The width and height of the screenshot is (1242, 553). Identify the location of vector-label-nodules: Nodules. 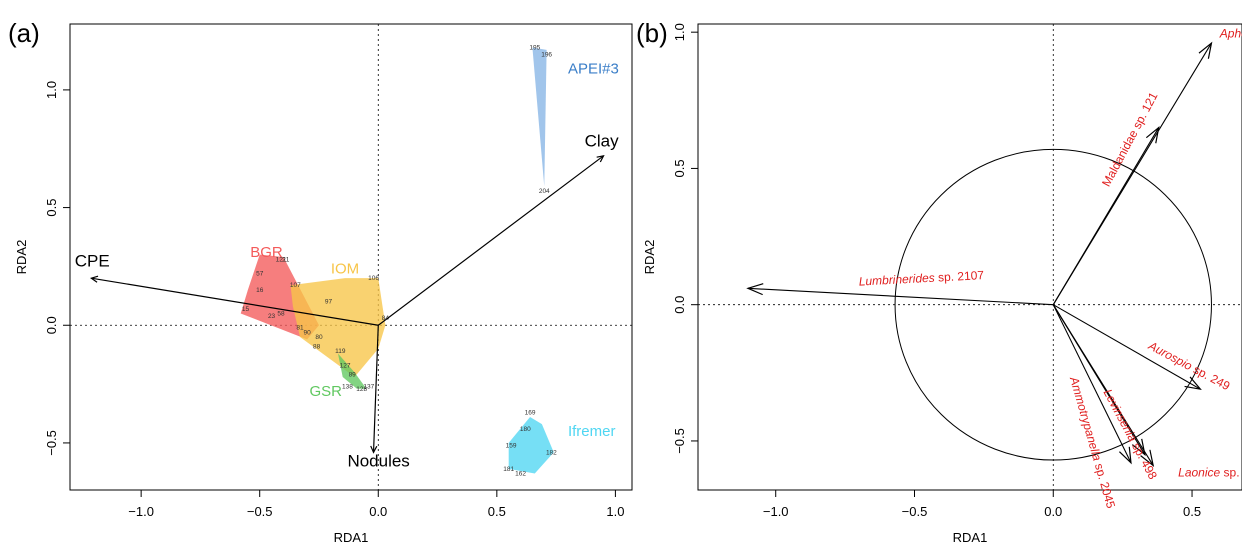
(378, 460).